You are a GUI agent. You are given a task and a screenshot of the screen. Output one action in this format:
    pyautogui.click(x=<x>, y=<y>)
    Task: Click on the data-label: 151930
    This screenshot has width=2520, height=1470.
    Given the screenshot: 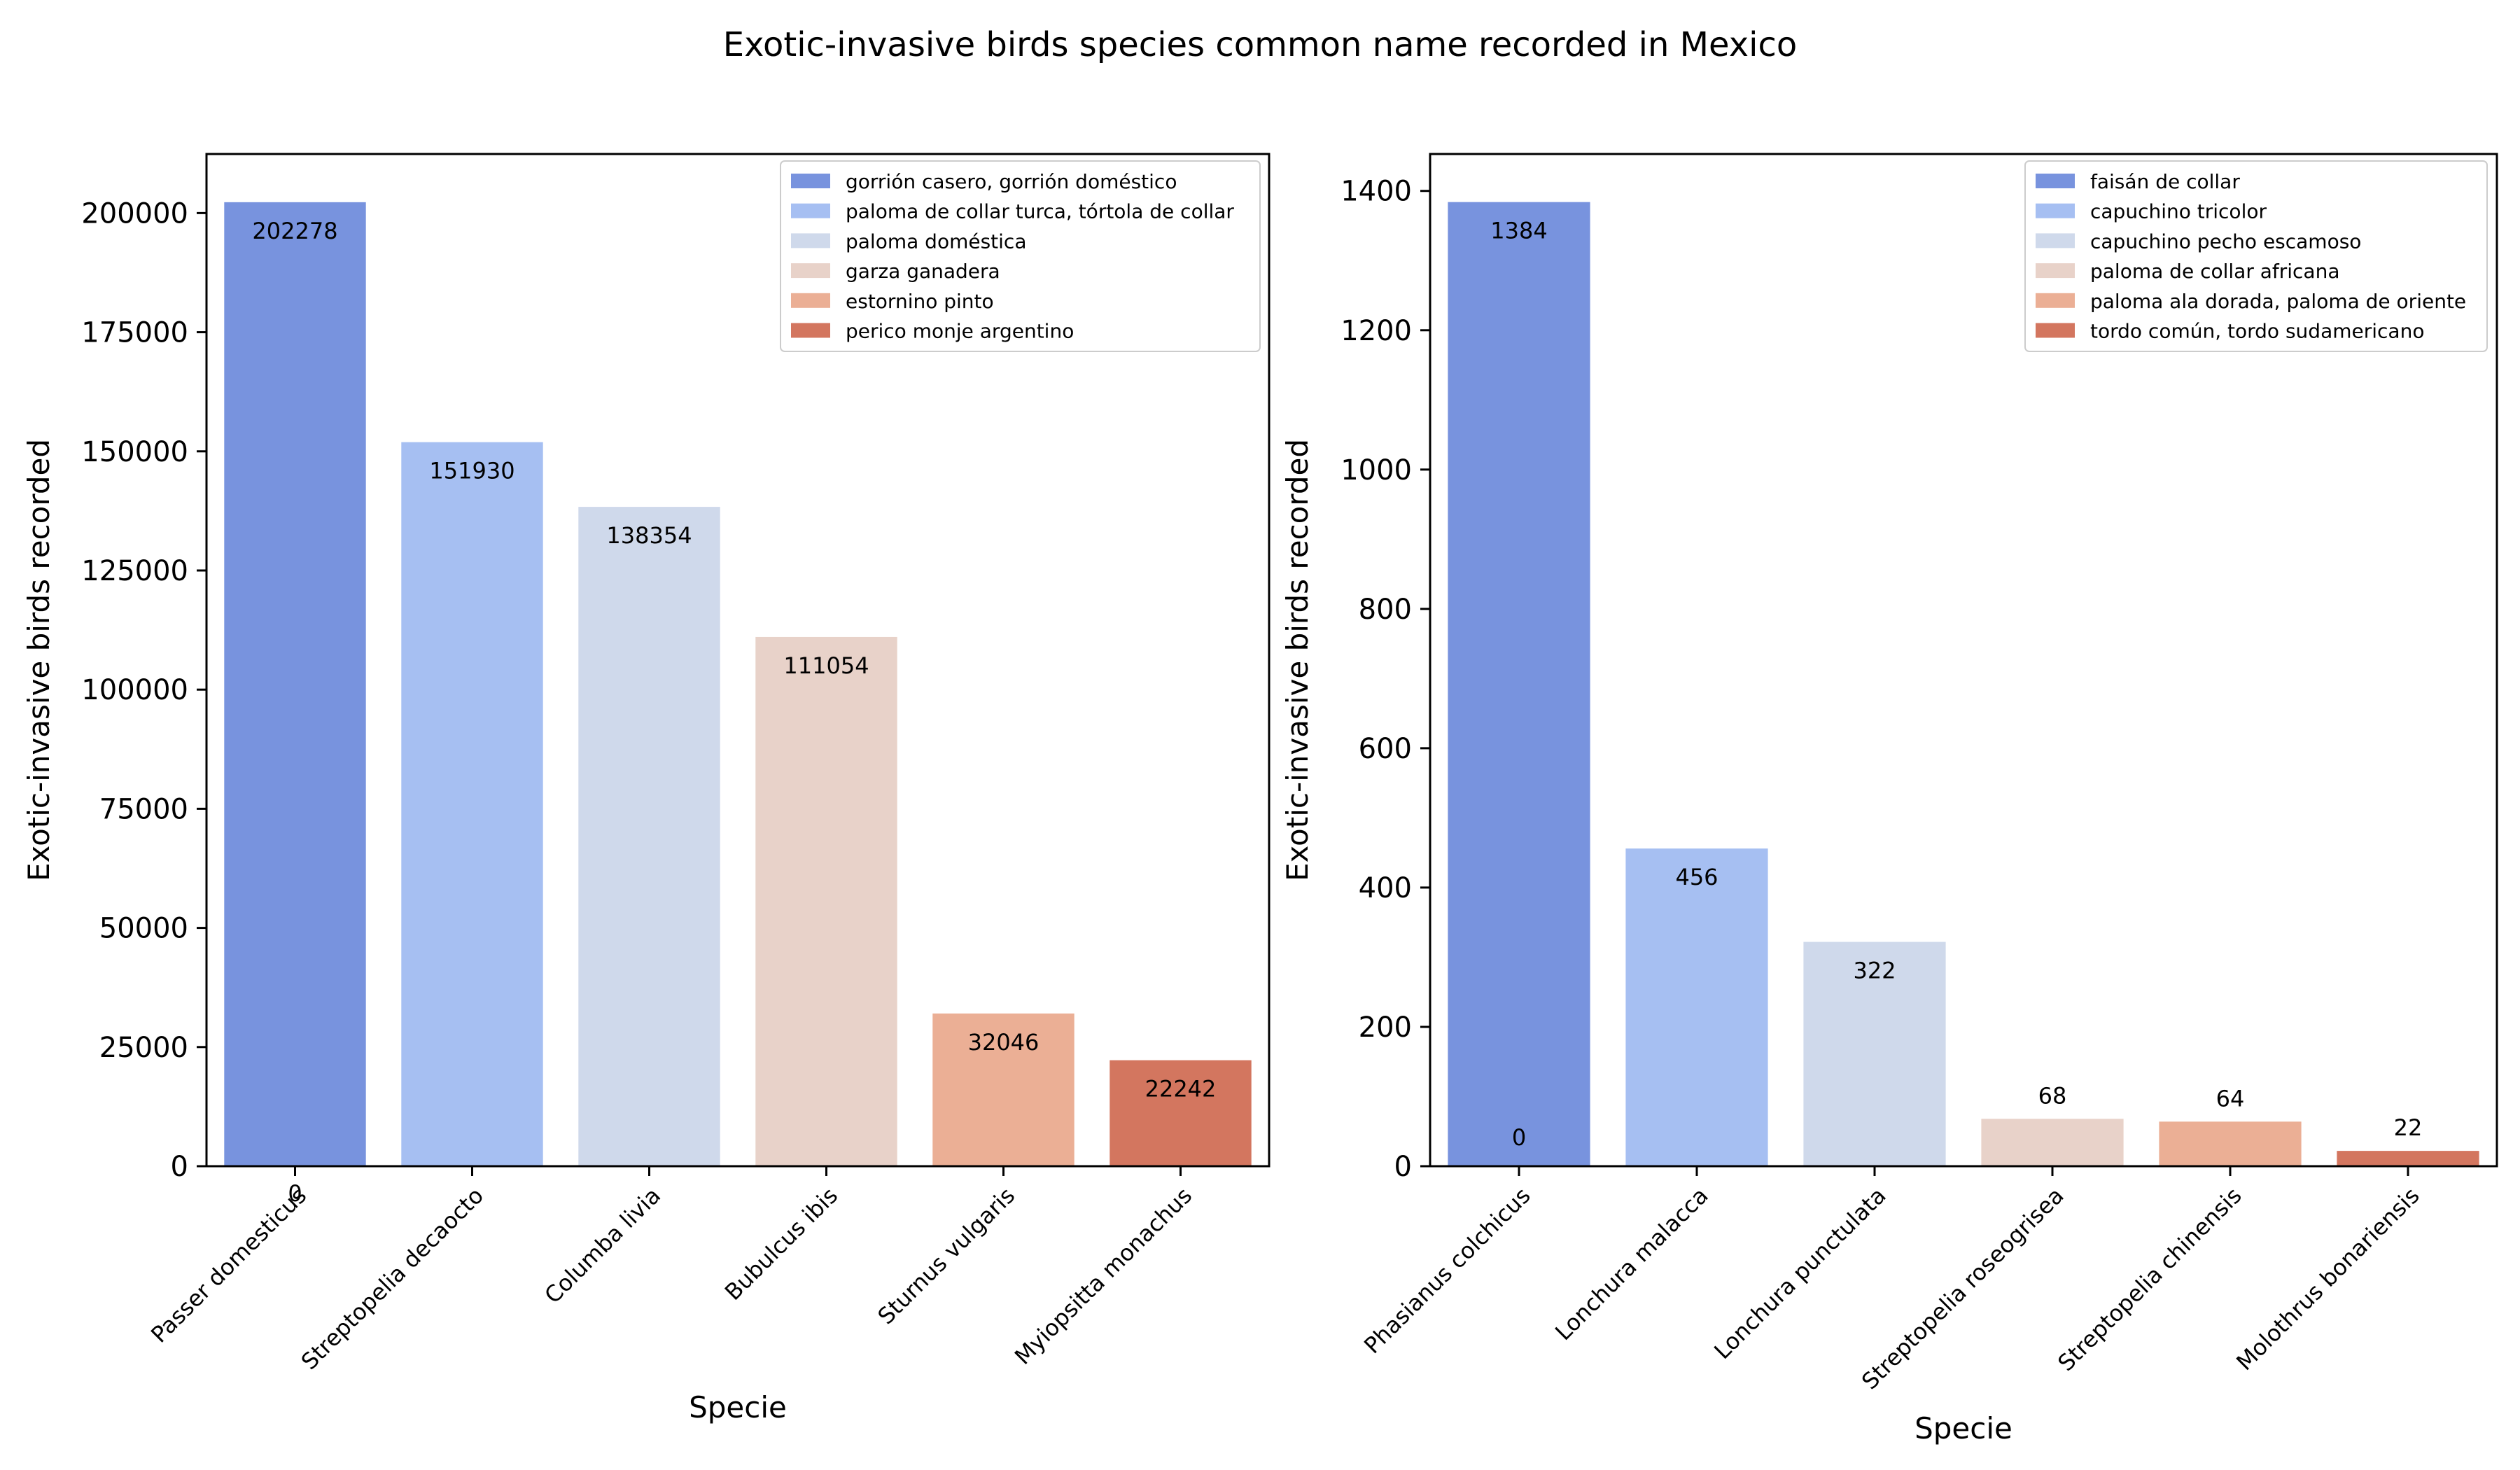 What is the action you would take?
    pyautogui.click(x=471, y=471)
    